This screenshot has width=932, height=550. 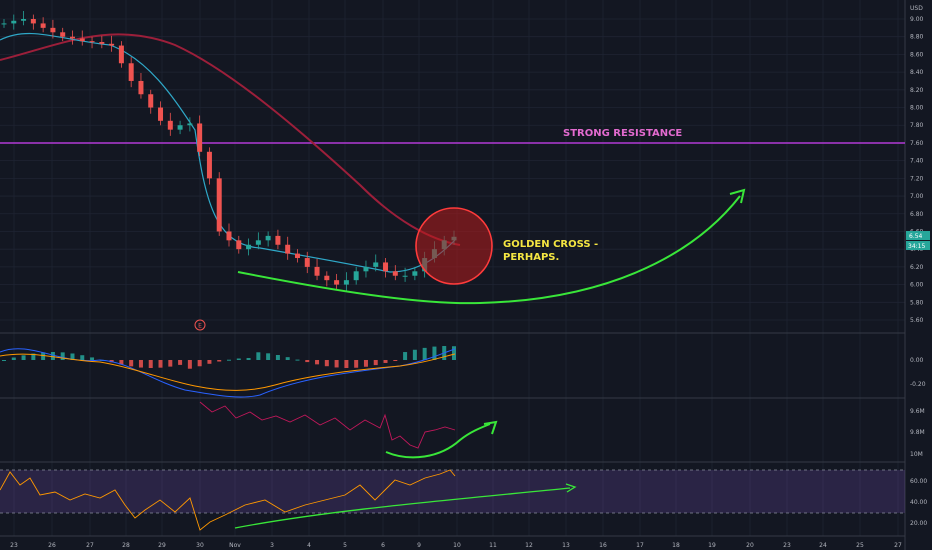 What do you see at coordinates (52, 545) in the screenshot?
I see `time-tick: 26` at bounding box center [52, 545].